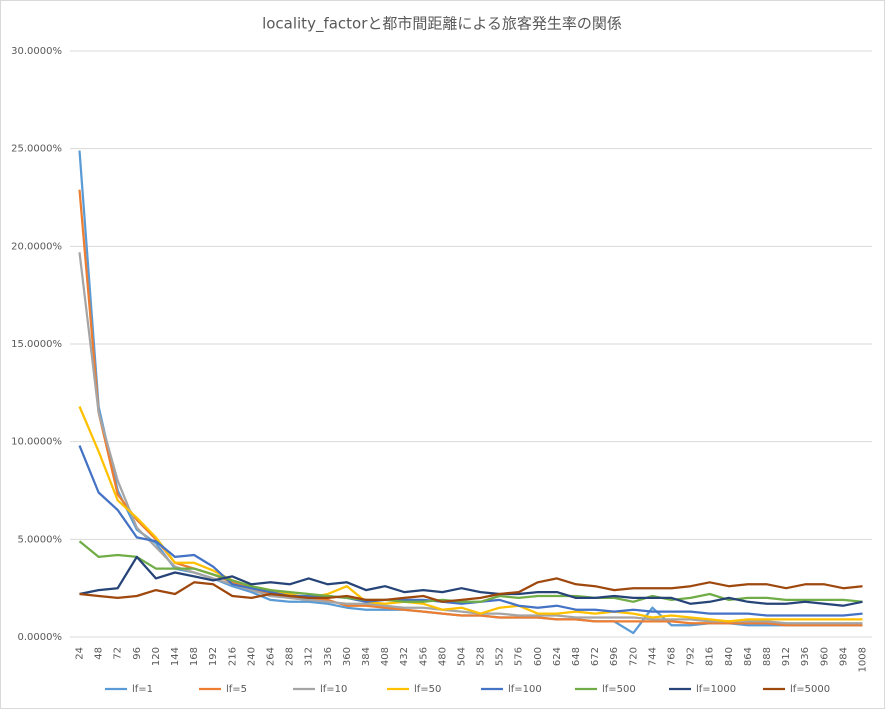  I want to click on x-tick-label: 576, so click(519, 656).